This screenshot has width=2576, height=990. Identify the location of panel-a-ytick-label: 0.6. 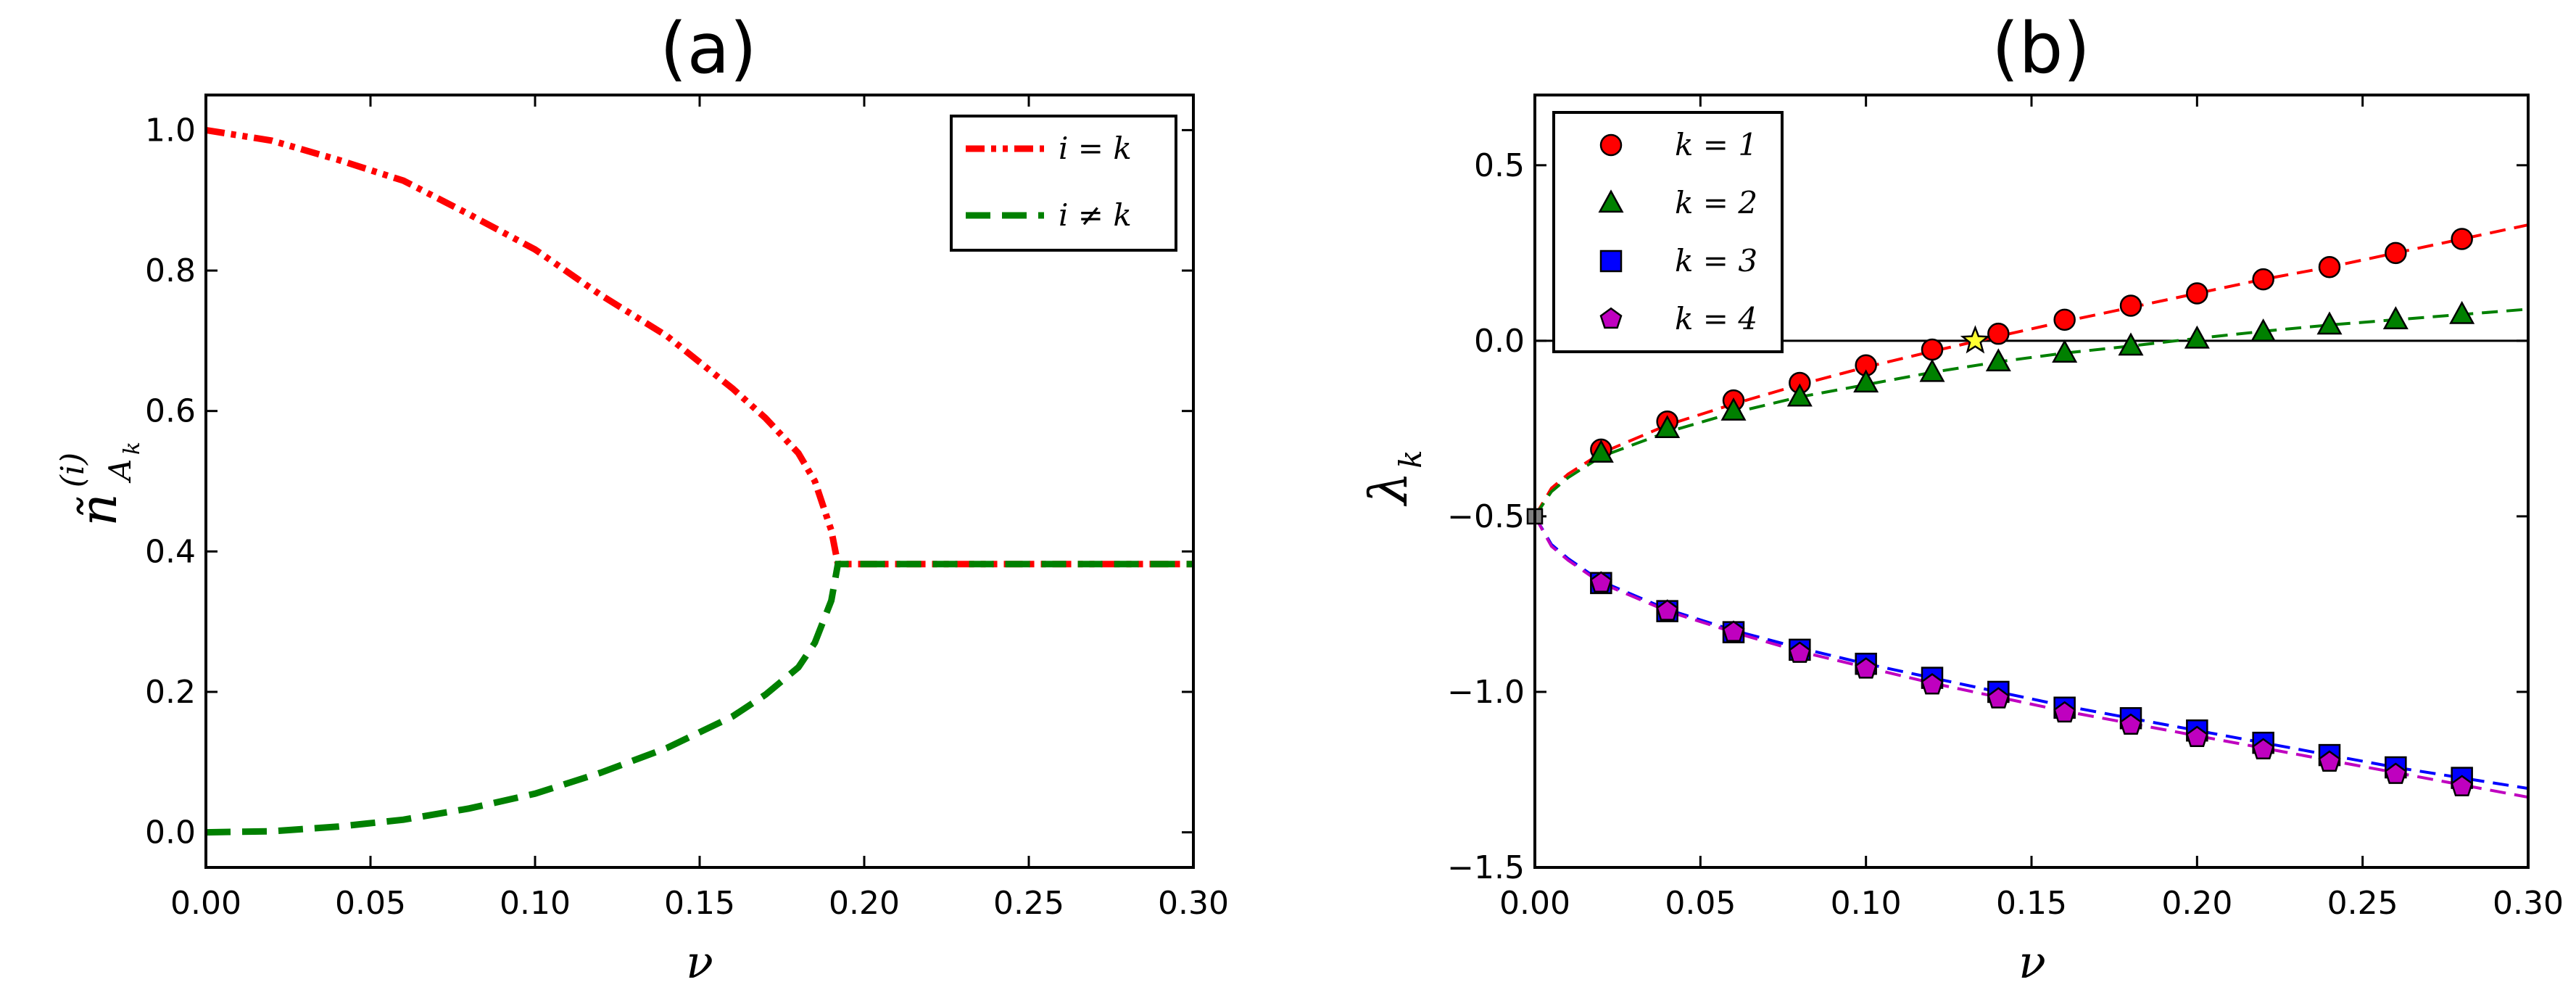
(170, 411).